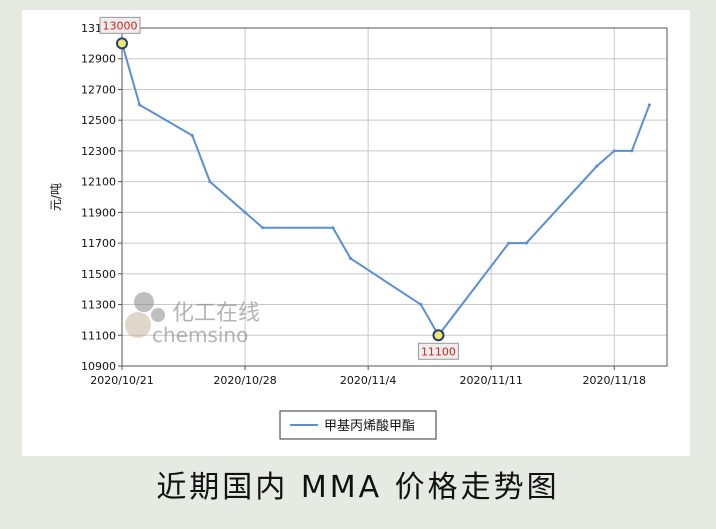 This screenshot has height=529, width=716. I want to click on y-tick-label: 11900, so click(98, 212).